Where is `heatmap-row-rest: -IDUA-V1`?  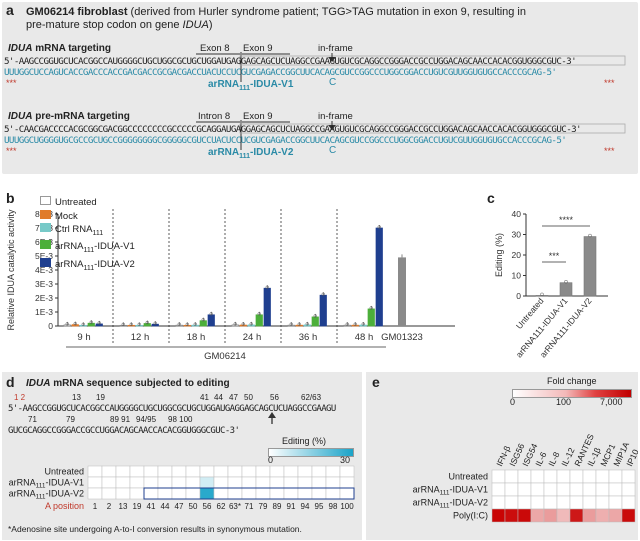
heatmap-row-rest: -IDUA-V1 is located at coordinates (64, 483).